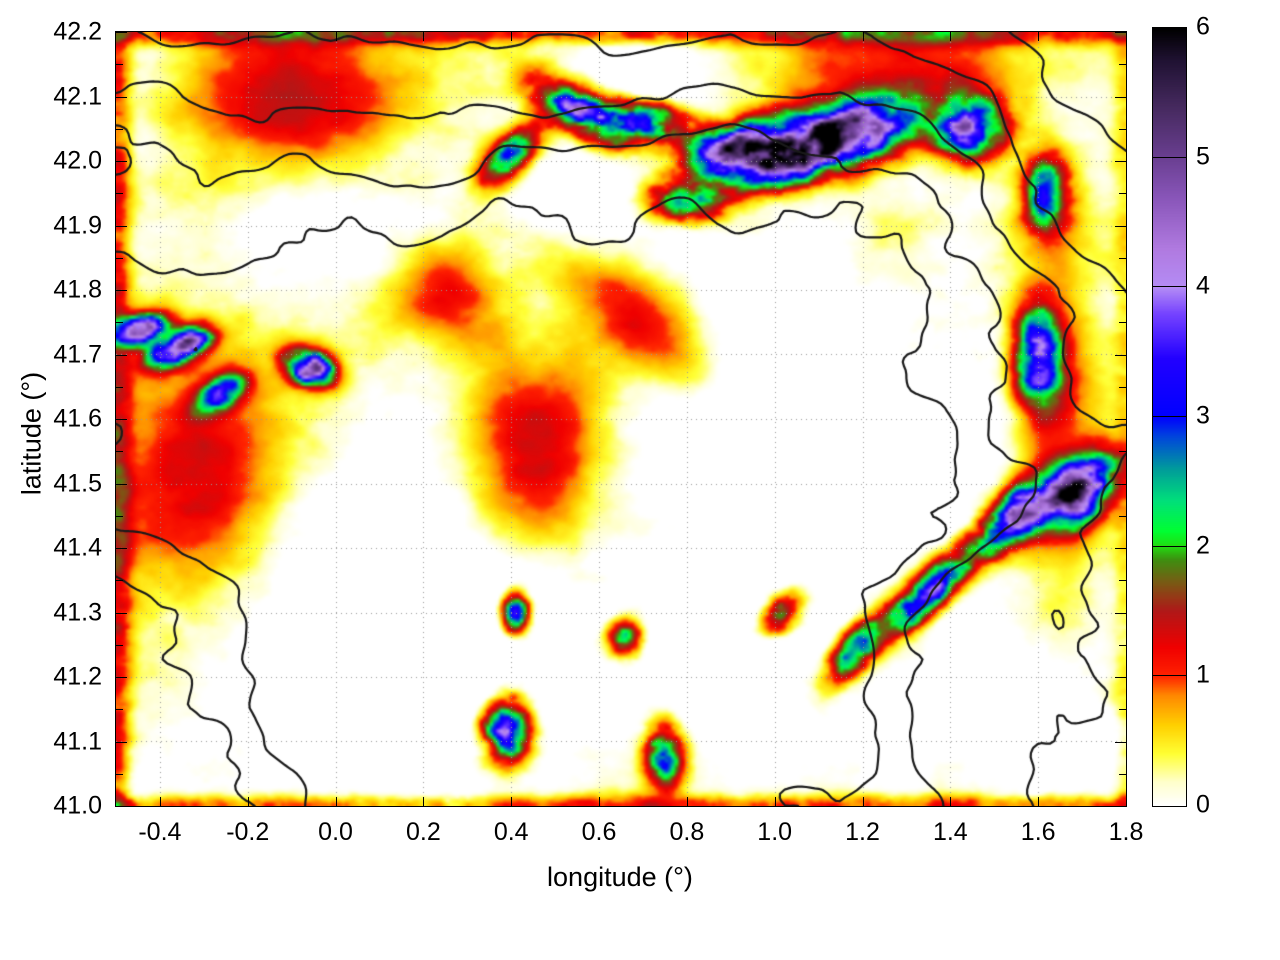 The image size is (1280, 960). Describe the element at coordinates (77, 547) in the screenshot. I see `y-tick-label: 41.4` at that location.